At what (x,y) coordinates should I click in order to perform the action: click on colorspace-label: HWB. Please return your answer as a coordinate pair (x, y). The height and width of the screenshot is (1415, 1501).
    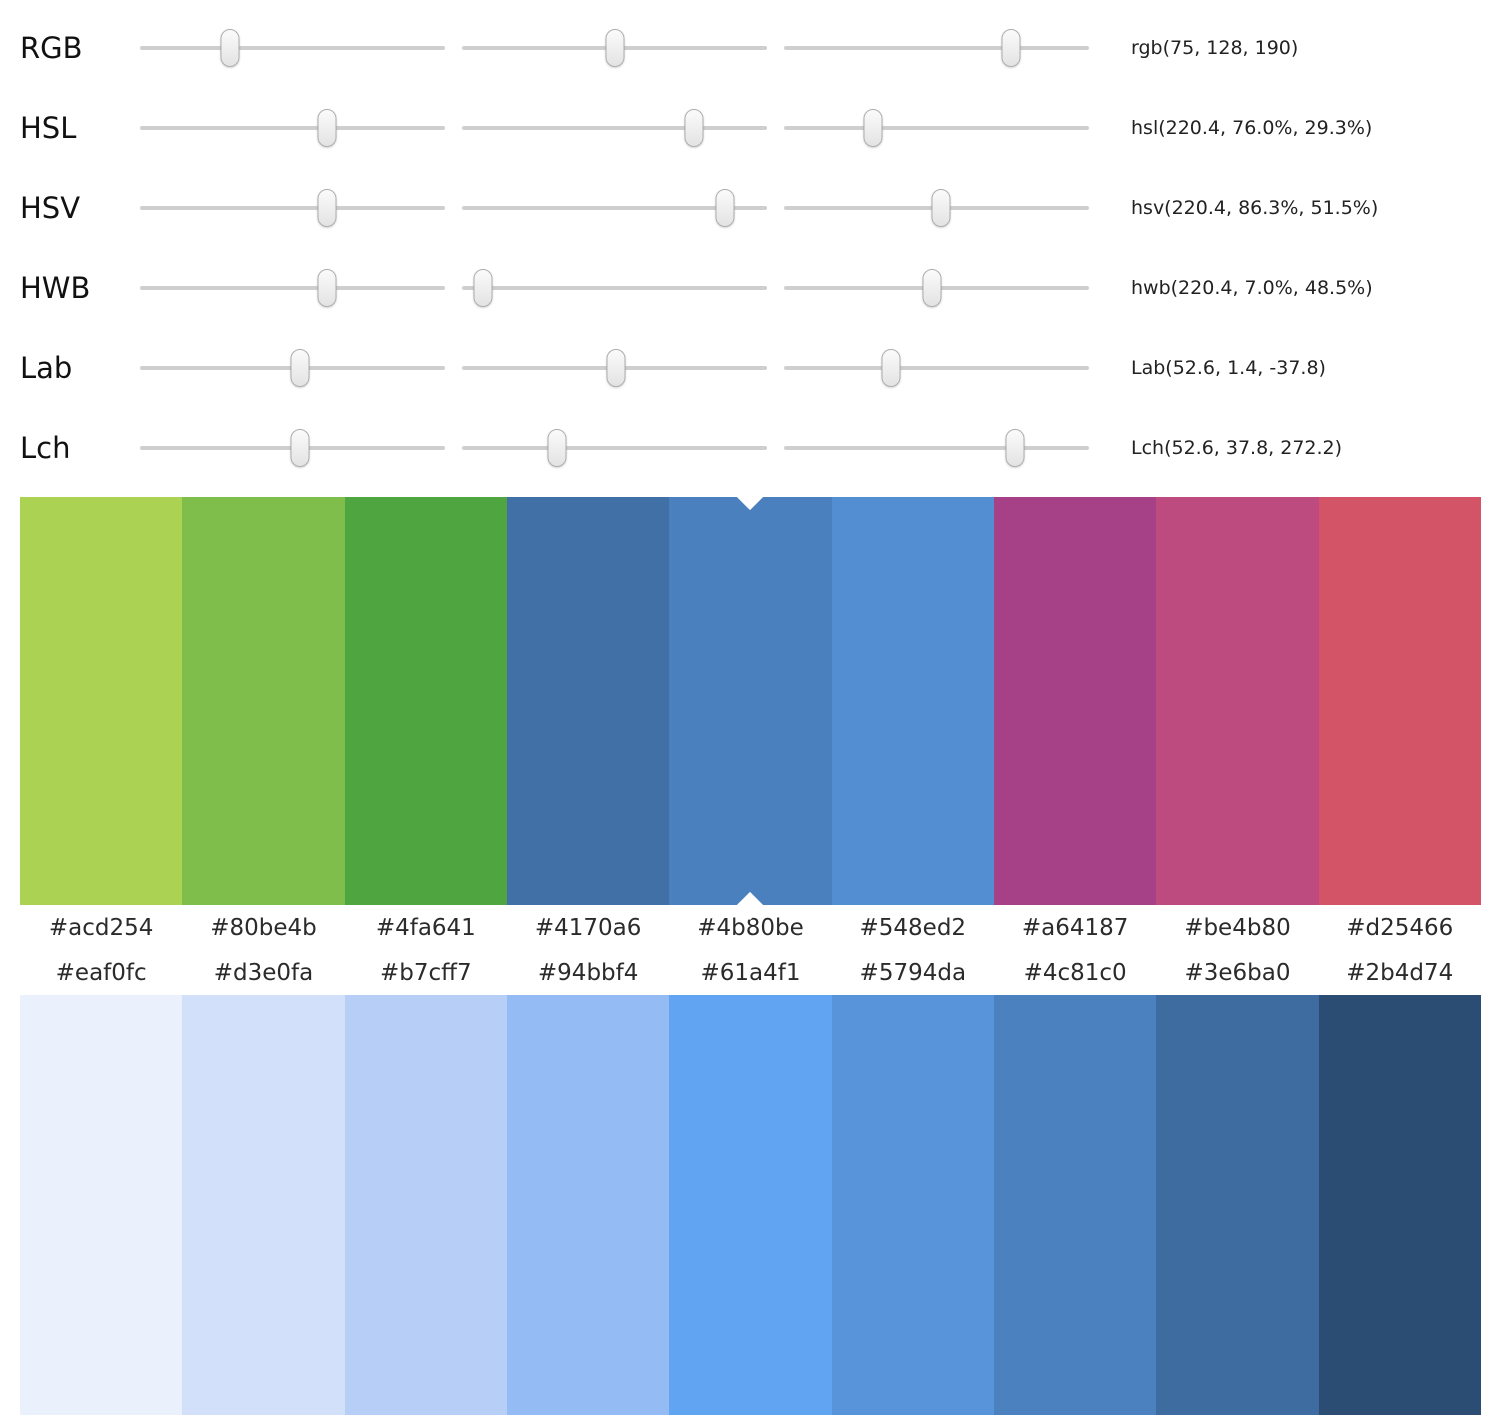
    Looking at the image, I should click on (55, 288).